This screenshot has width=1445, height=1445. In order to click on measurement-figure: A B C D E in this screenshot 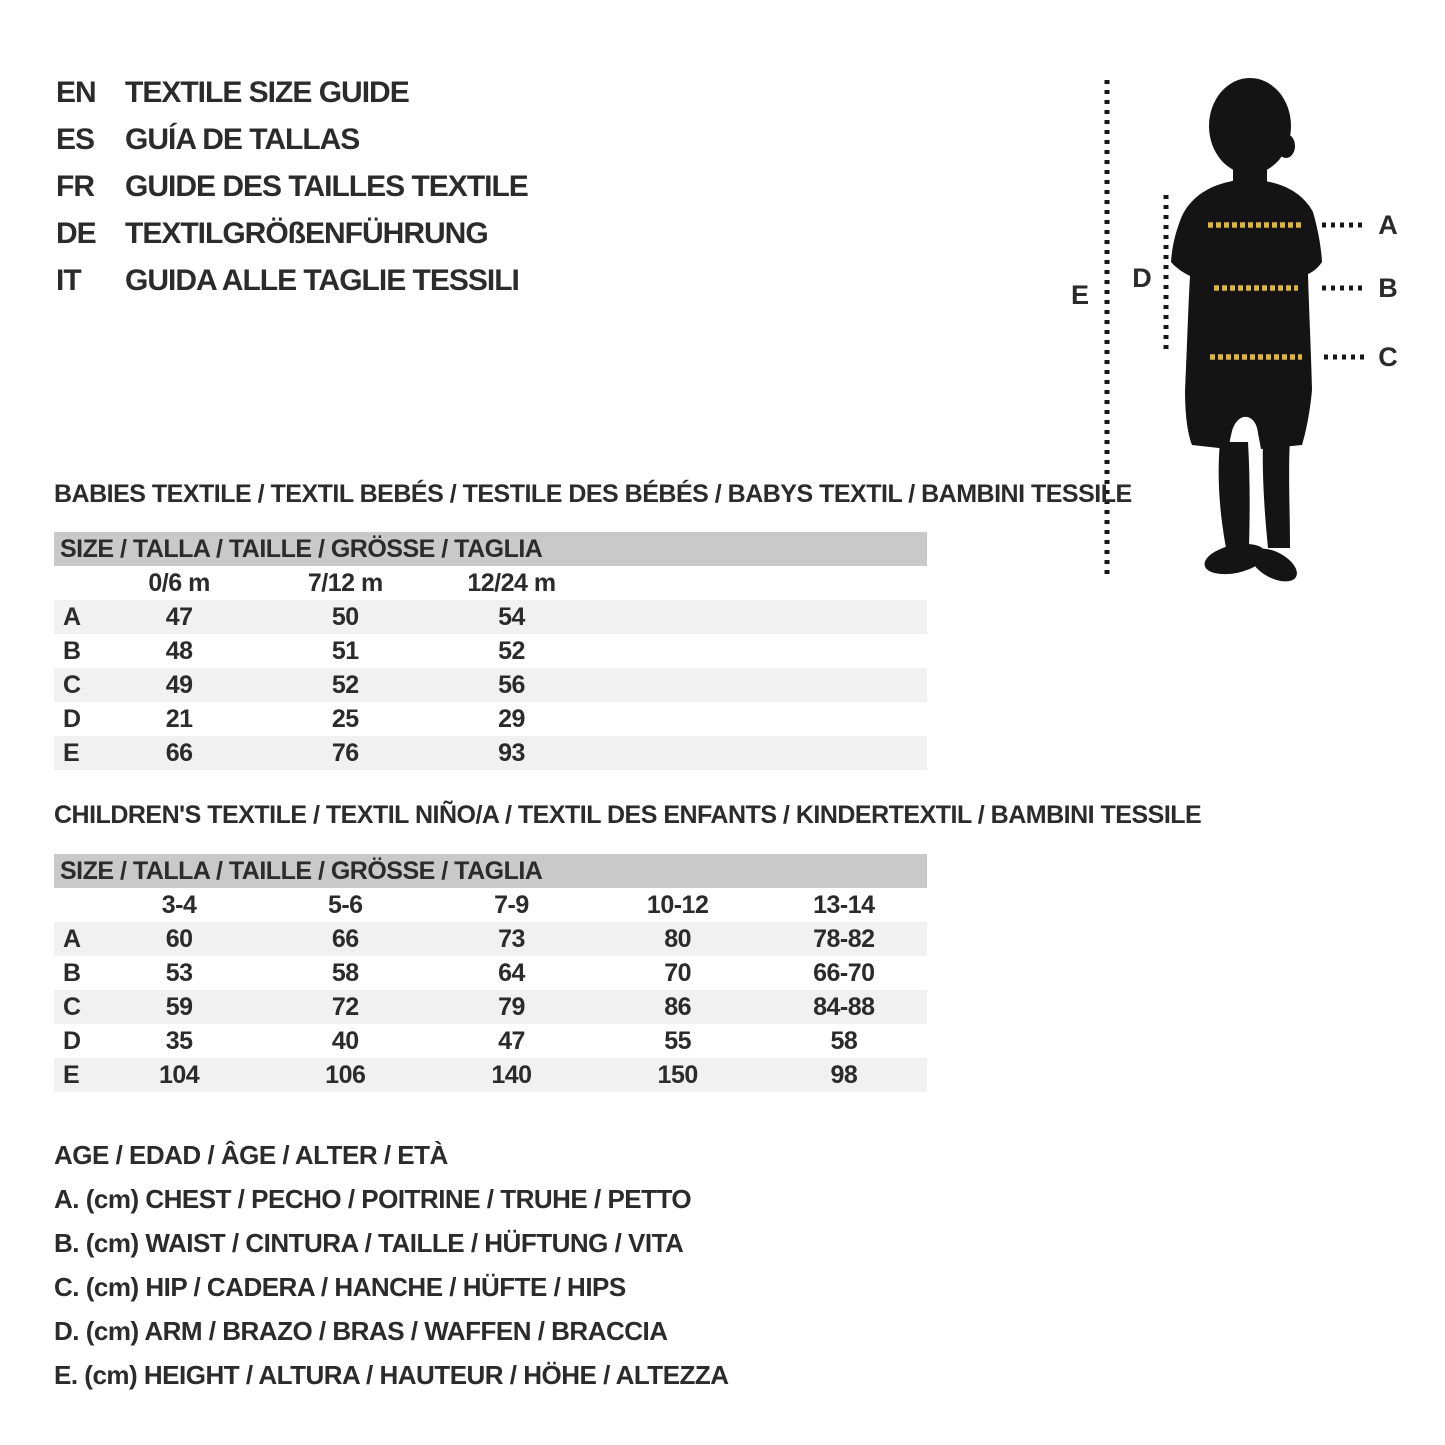, I will do `click(1247, 330)`.